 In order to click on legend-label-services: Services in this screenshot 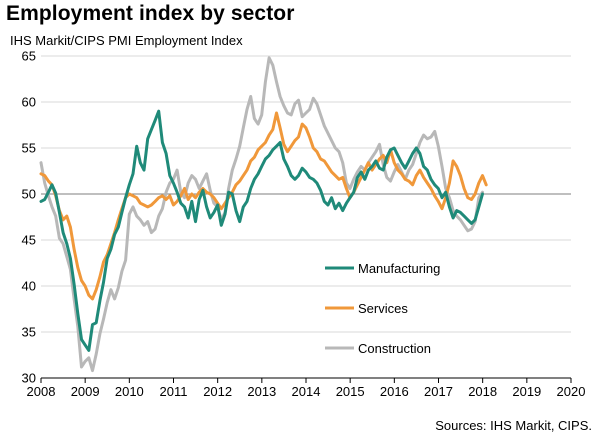, I will do `click(383, 308)`.